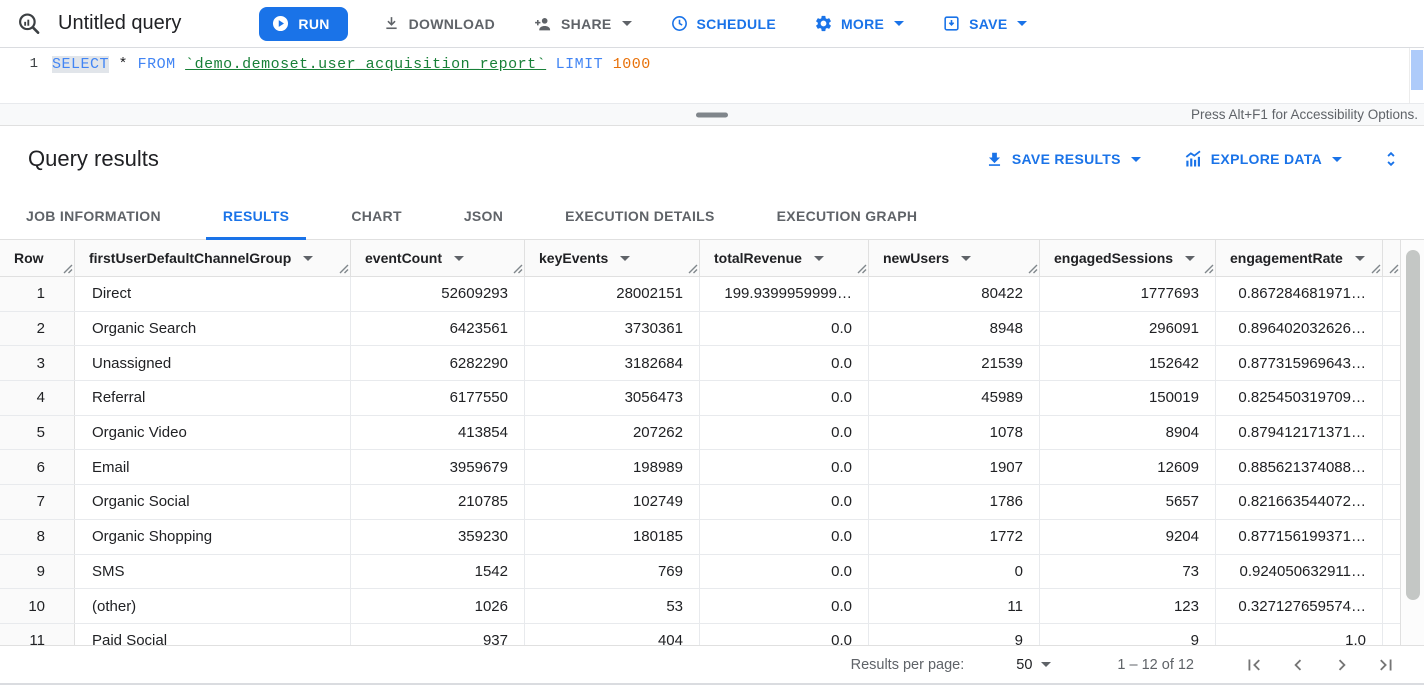 This screenshot has height=685, width=1424. Describe the element at coordinates (954, 606) in the screenshot. I see `table-cell: 11` at that location.